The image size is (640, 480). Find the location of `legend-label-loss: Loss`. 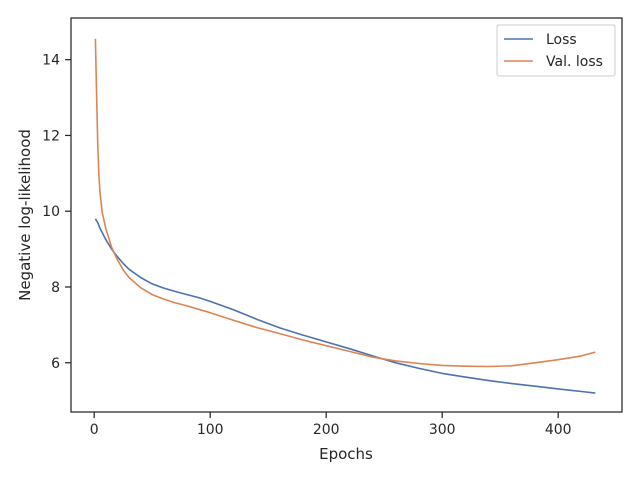

legend-label-loss: Loss is located at coordinates (561, 40).